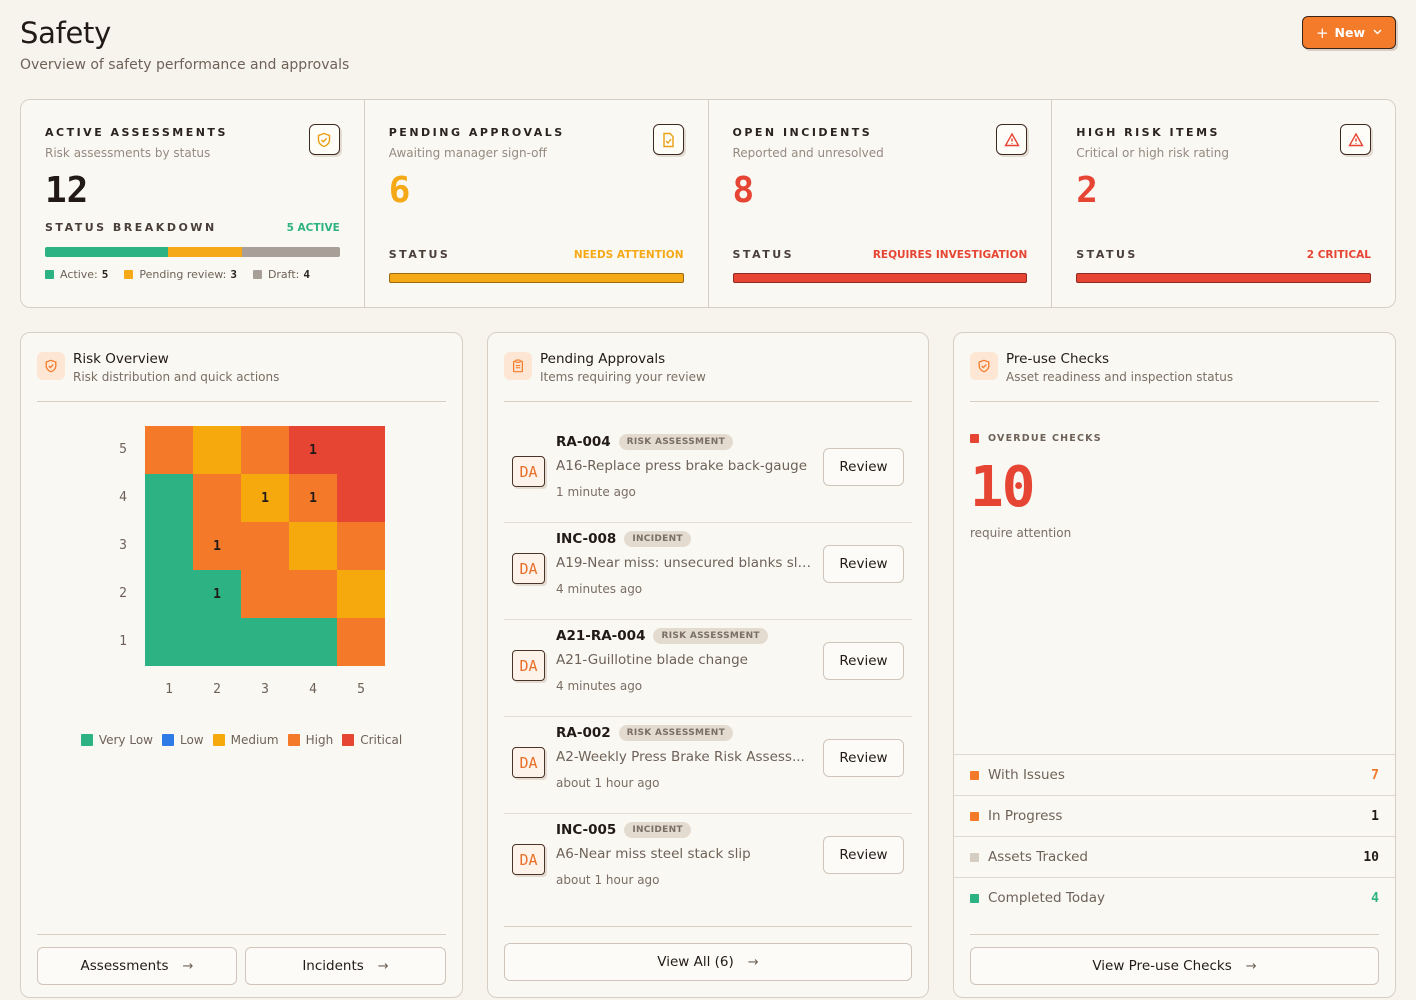 The width and height of the screenshot is (1416, 1000). Describe the element at coordinates (182, 740) in the screenshot. I see `legend-low: Low` at that location.